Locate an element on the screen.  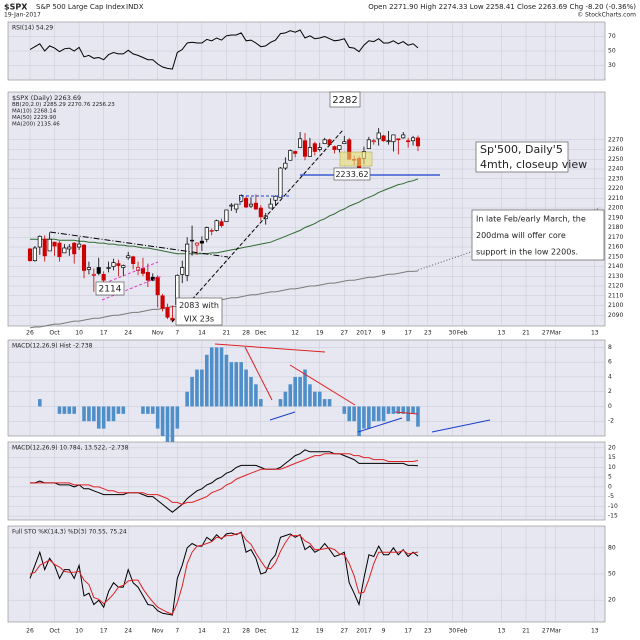
y-tick-label: 2200 is located at coordinates (615, 208).